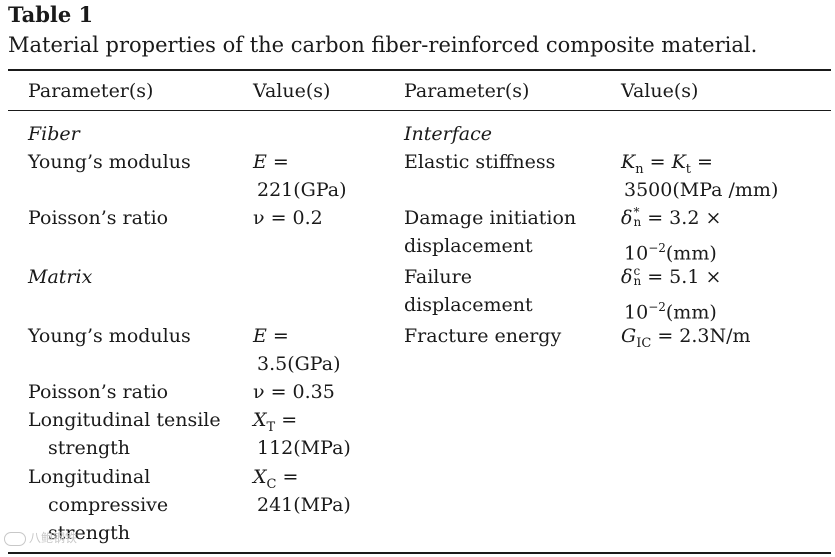 The width and height of the screenshot is (835, 557). Describe the element at coordinates (490, 218) in the screenshot. I see `damage-initiation-label: Damage initiation` at that location.